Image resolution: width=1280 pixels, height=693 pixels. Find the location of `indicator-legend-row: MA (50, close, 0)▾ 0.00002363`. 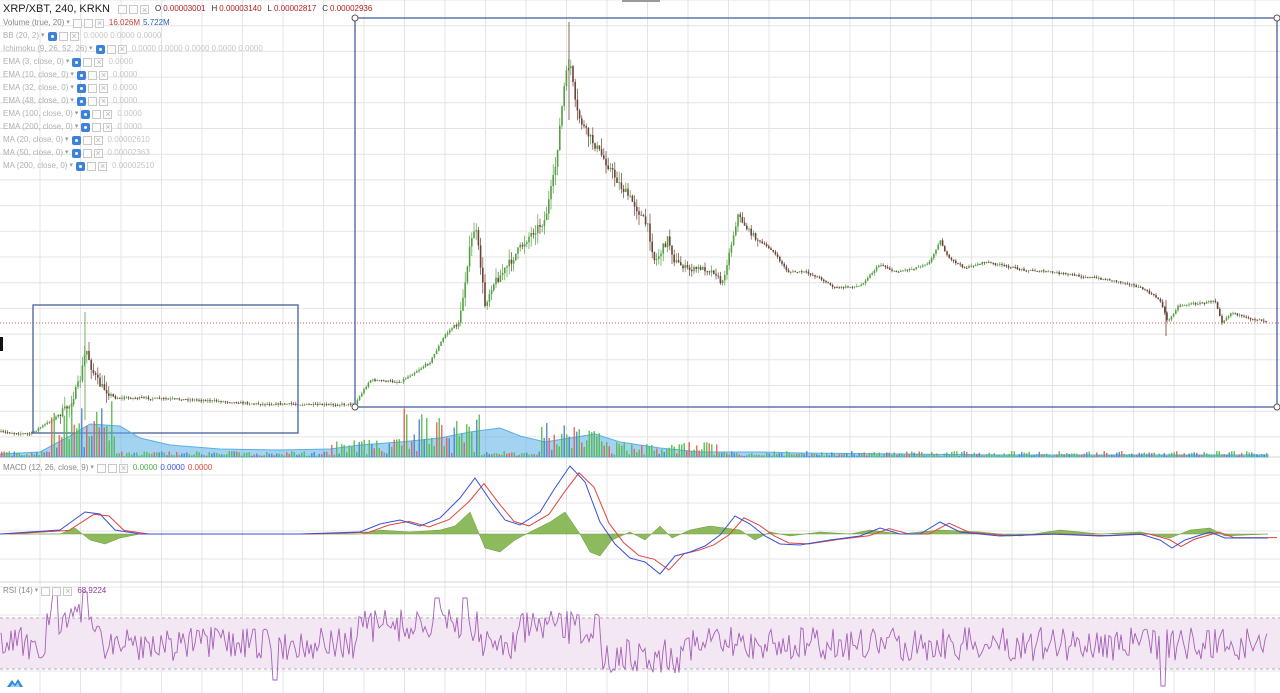

indicator-legend-row: MA (50, close, 0)▾ 0.00002363 is located at coordinates (76, 153).